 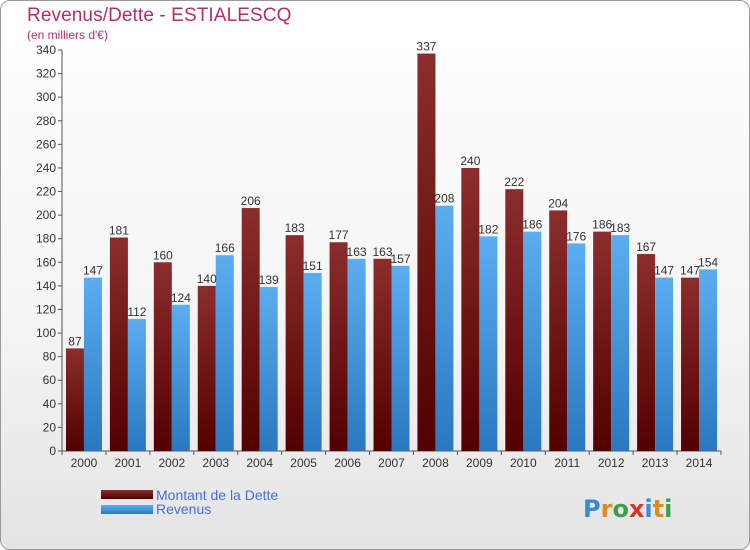 I want to click on data-label: 151, so click(x=313, y=266).